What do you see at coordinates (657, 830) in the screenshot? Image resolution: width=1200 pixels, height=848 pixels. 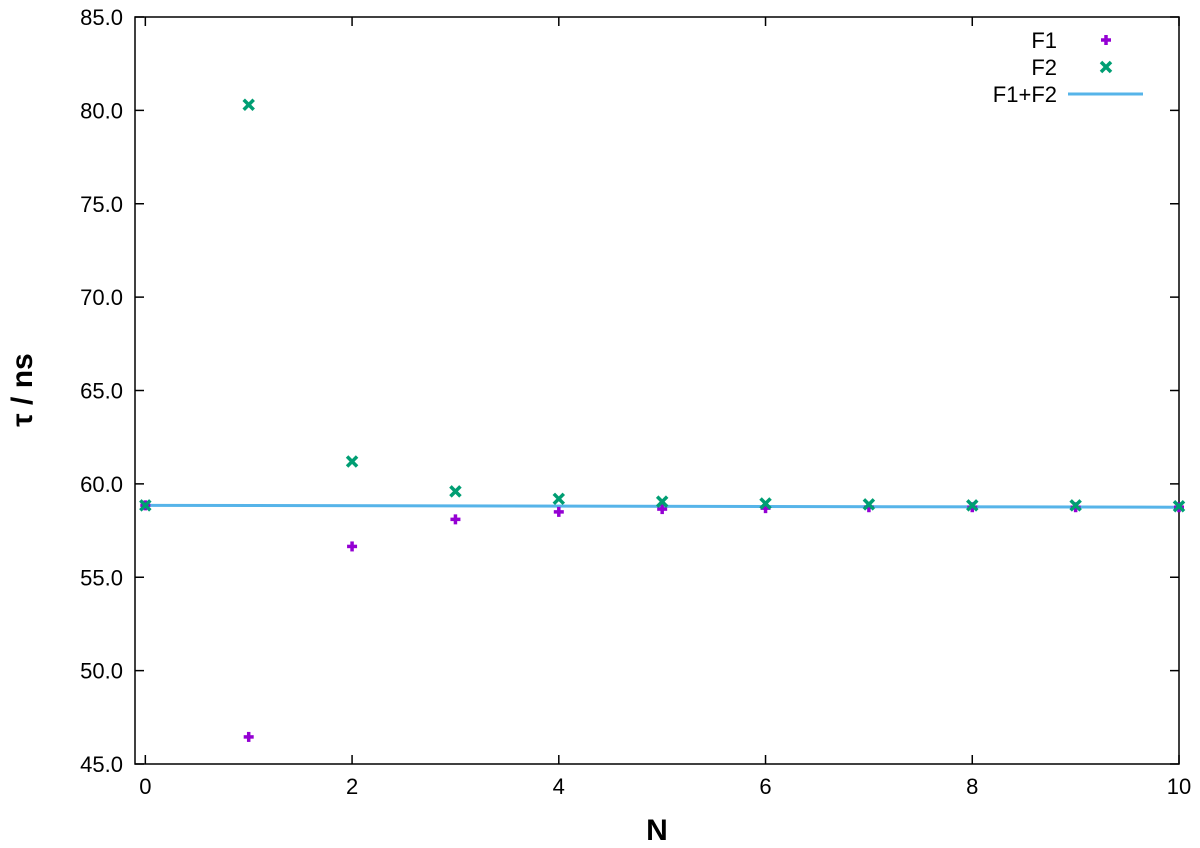 I see `x-axis-title: N` at bounding box center [657, 830].